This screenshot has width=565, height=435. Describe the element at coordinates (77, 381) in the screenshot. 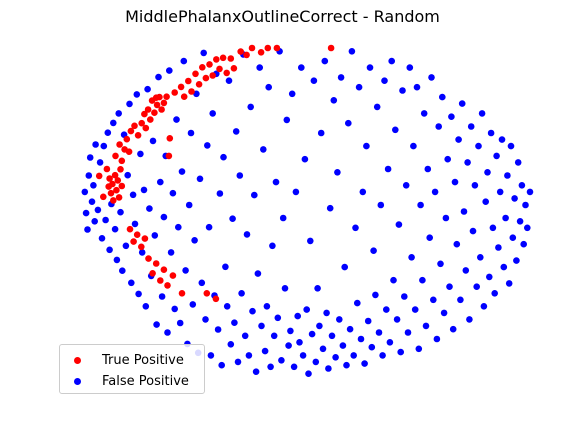

I see `legend-marker-false-positive` at that location.